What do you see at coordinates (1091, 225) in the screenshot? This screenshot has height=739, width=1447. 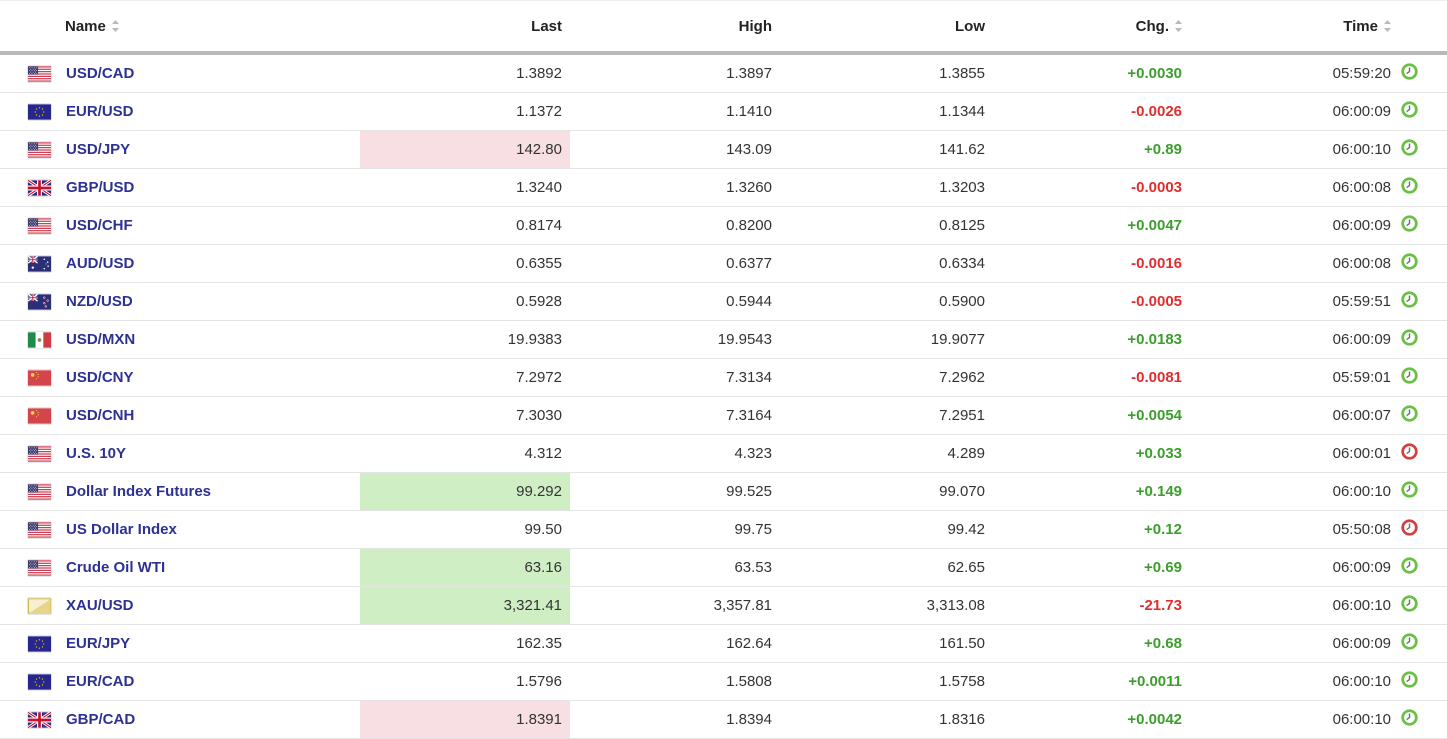 I see `change-cell: +0.0047` at bounding box center [1091, 225].